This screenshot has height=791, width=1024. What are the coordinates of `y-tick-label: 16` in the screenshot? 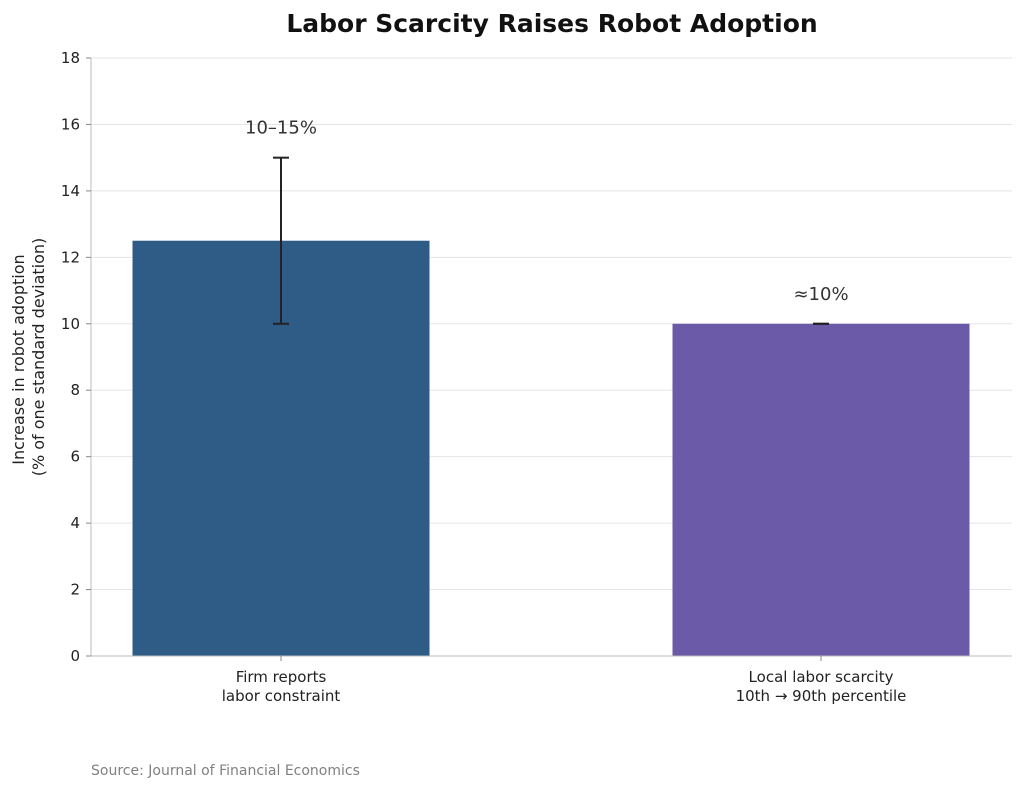 It's located at (70, 124).